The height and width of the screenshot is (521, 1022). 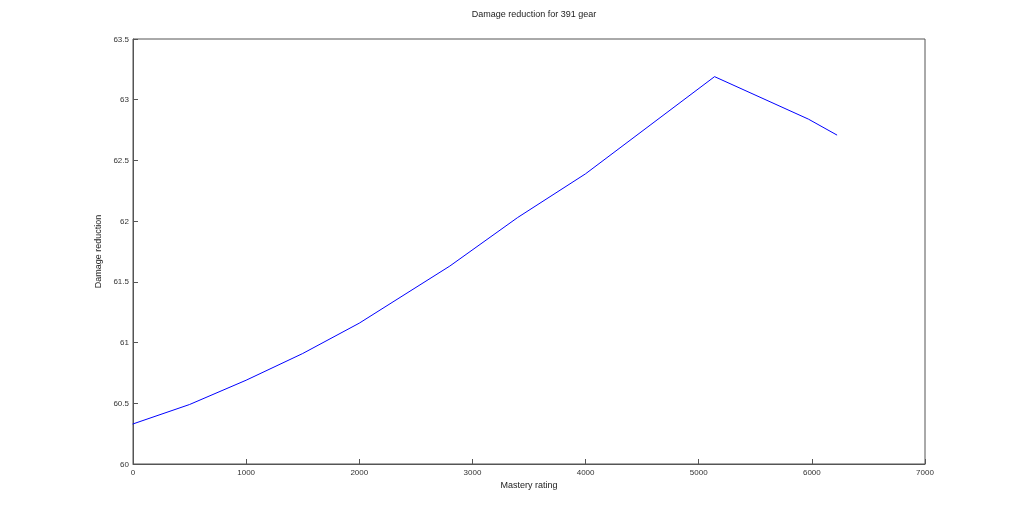 I want to click on y-tick-label: 60, so click(x=125, y=464).